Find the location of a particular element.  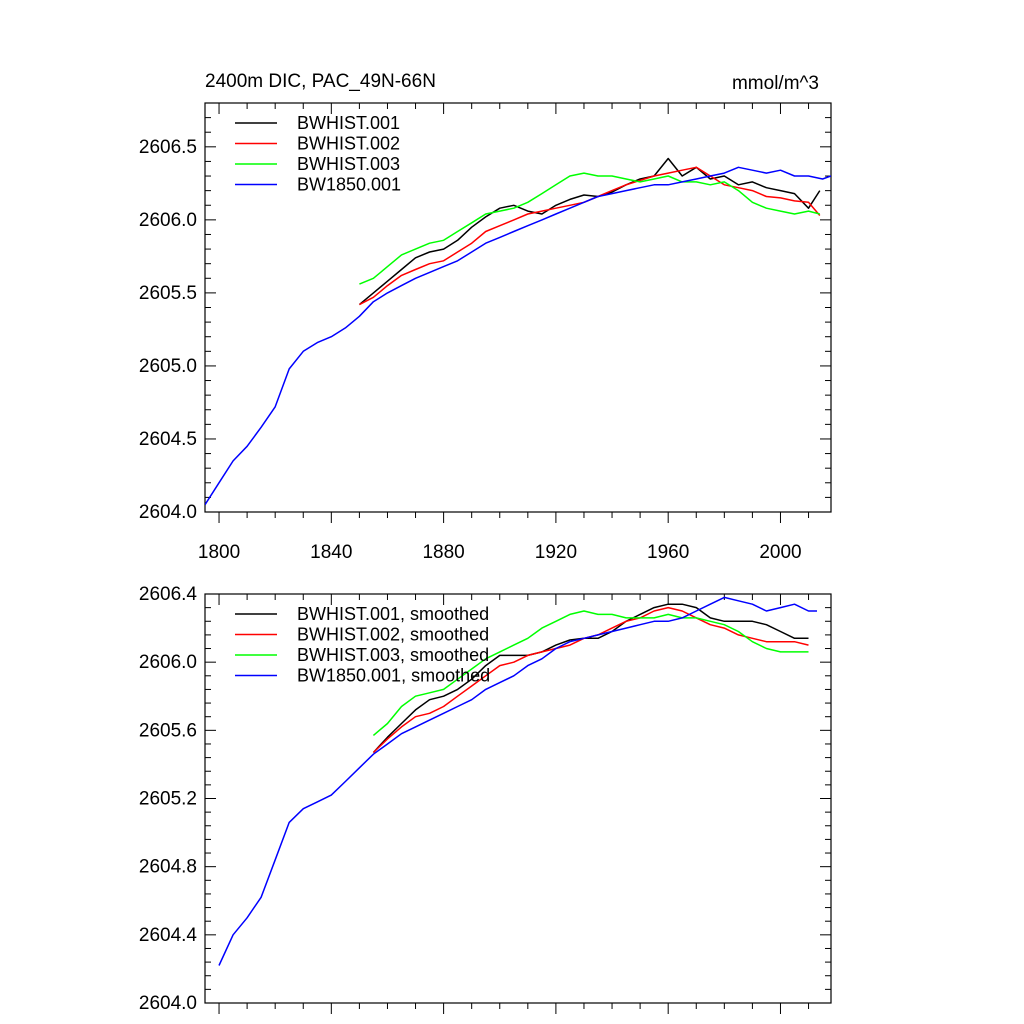

x-tick-label: 1880 is located at coordinates (443, 552).